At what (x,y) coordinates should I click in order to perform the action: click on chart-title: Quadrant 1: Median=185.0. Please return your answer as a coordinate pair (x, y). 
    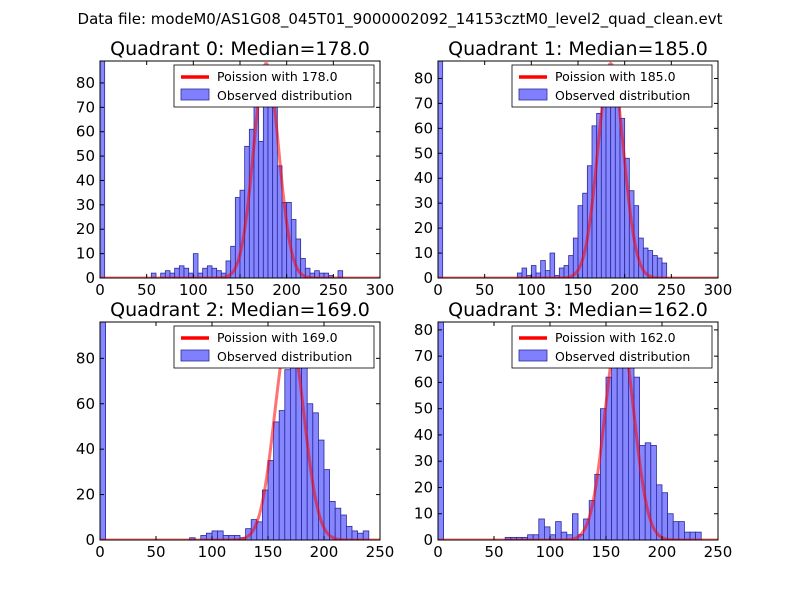
    Looking at the image, I should click on (578, 49).